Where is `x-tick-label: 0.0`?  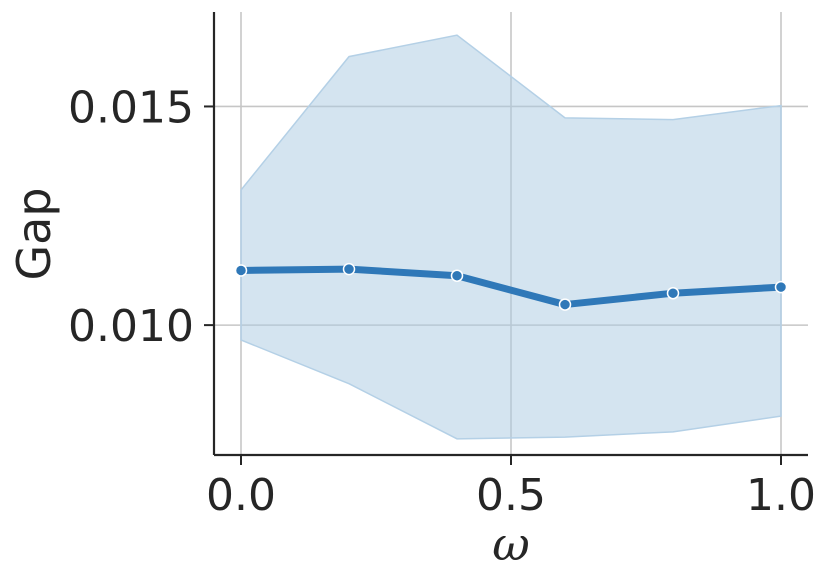 x-tick-label: 0.0 is located at coordinates (241, 495).